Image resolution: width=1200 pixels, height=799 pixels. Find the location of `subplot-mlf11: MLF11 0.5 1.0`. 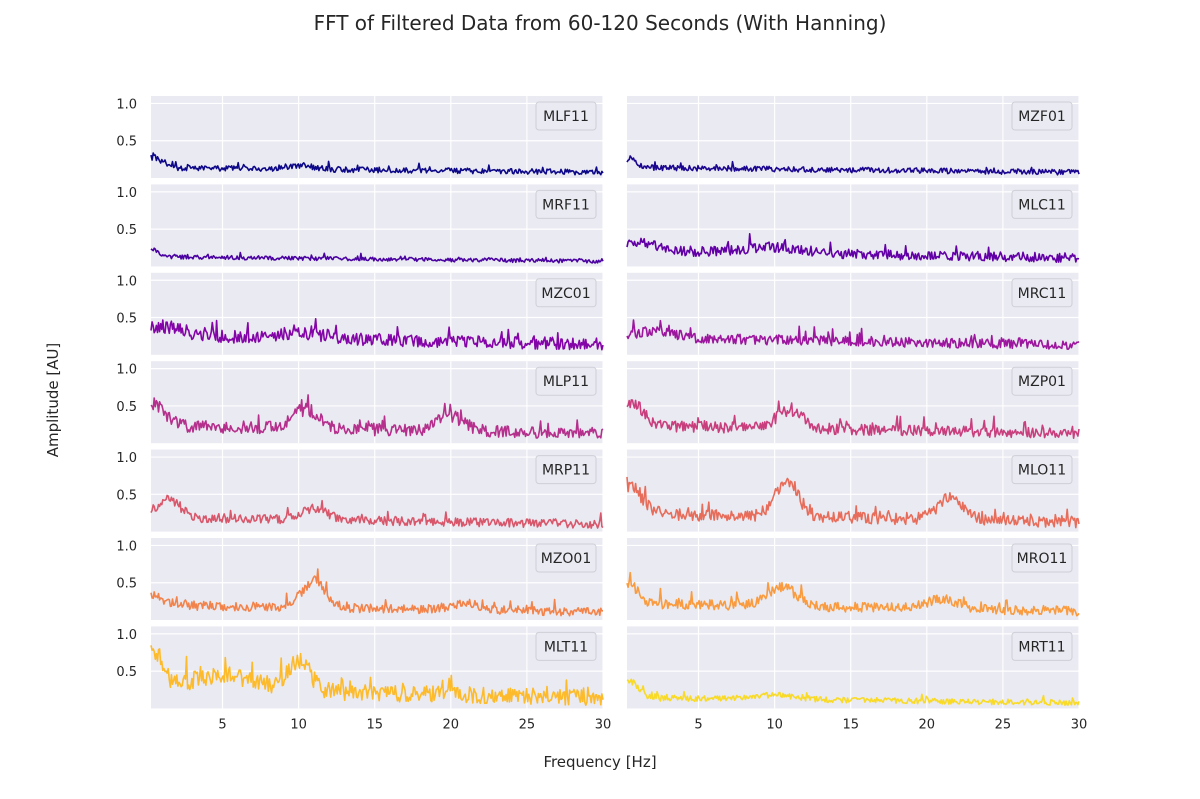

subplot-mlf11: MLF11 0.5 1.0 is located at coordinates (360, 137).